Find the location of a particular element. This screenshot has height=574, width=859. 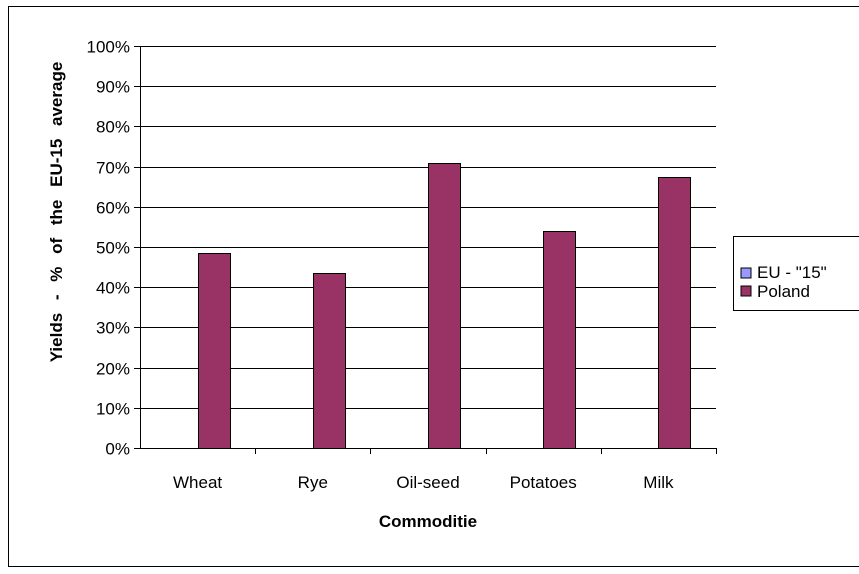

y-tick-label: 80% is located at coordinates (113, 127).